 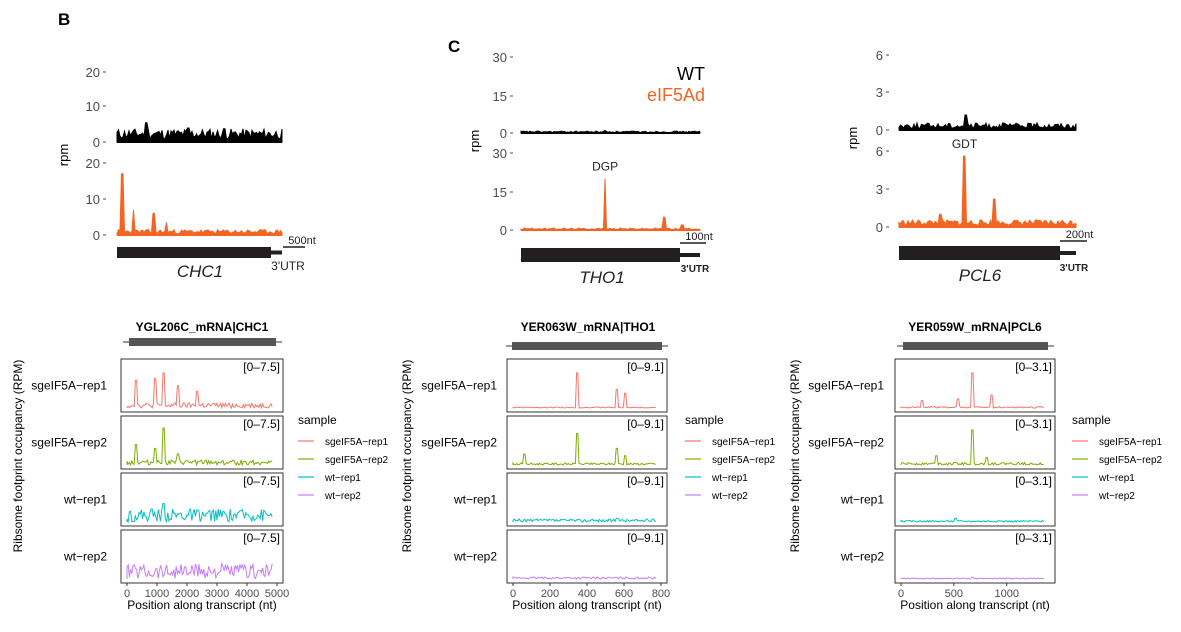 What do you see at coordinates (980, 275) in the screenshot?
I see `gene-name: PCL6` at bounding box center [980, 275].